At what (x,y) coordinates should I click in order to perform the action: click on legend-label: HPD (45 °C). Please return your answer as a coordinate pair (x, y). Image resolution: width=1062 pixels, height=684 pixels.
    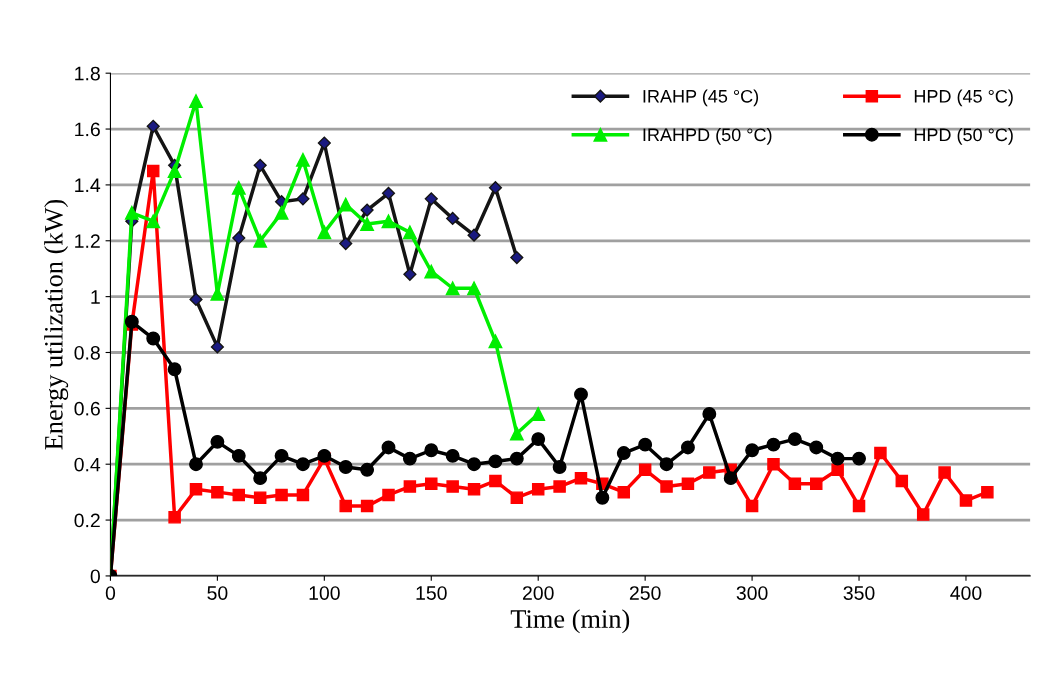
    Looking at the image, I should click on (963, 98).